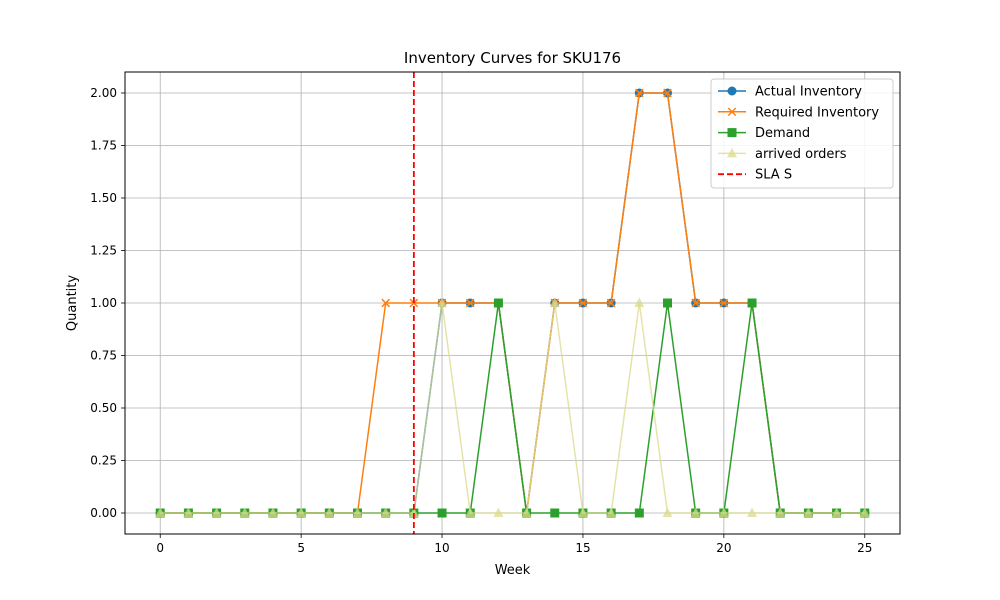  What do you see at coordinates (103, 146) in the screenshot?
I see `y-tick-label: 1.75` at bounding box center [103, 146].